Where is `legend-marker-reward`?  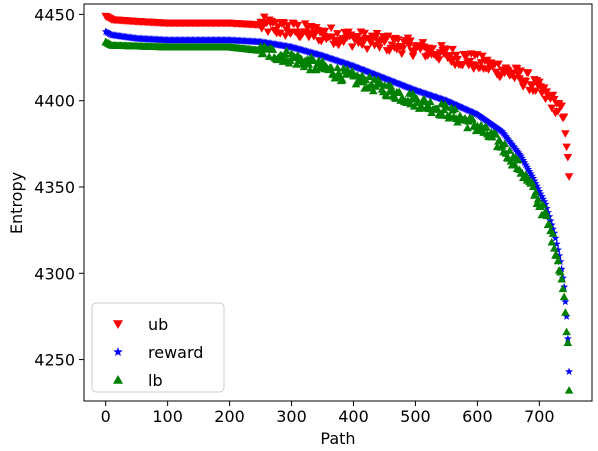 legend-marker-reward is located at coordinates (118, 352).